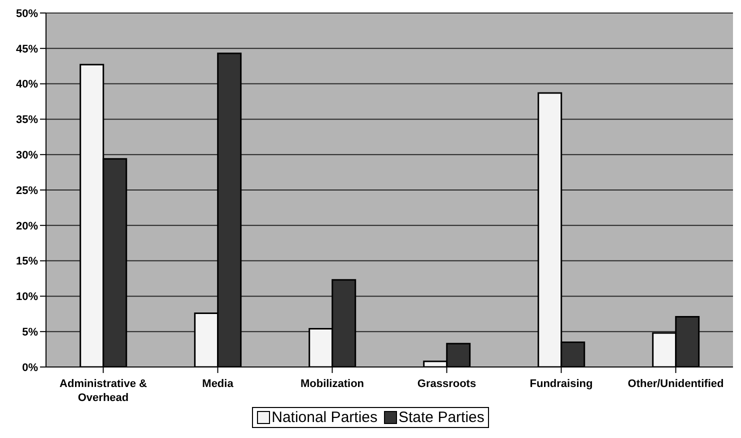 The image size is (741, 438). What do you see at coordinates (27, 190) in the screenshot?
I see `y-tick-label: 25%` at bounding box center [27, 190].